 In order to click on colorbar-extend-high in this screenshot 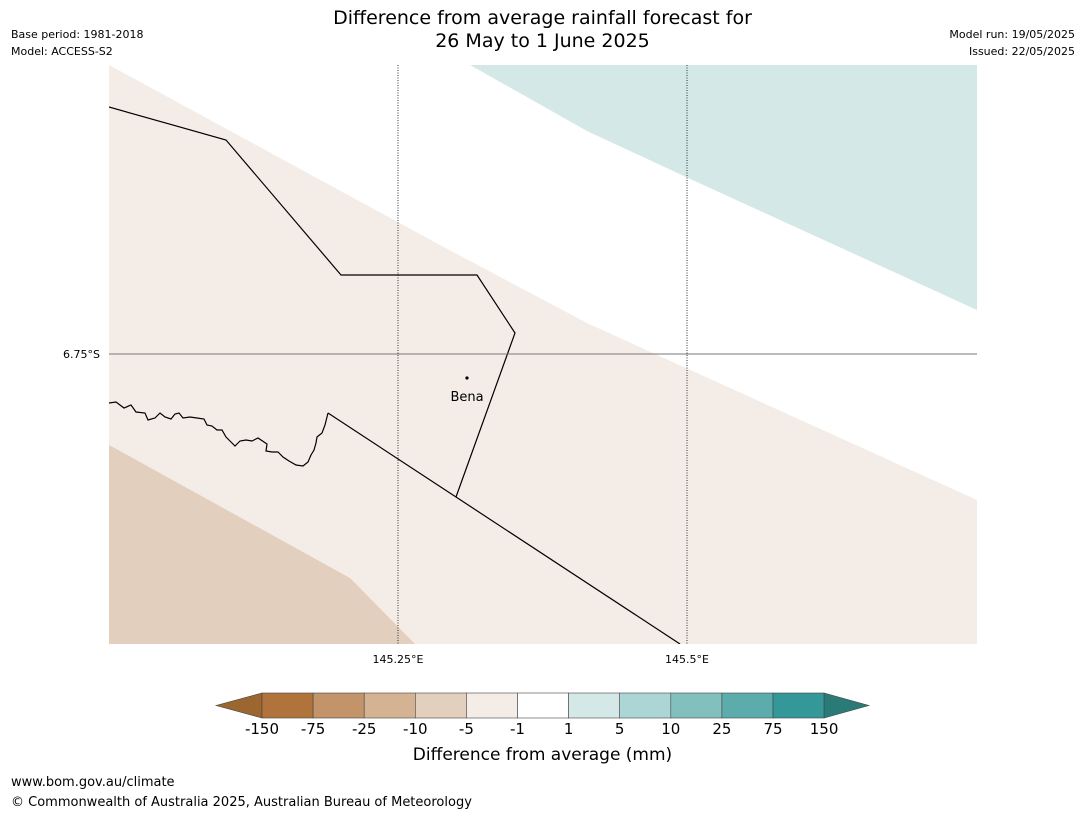, I will do `click(847, 705)`.